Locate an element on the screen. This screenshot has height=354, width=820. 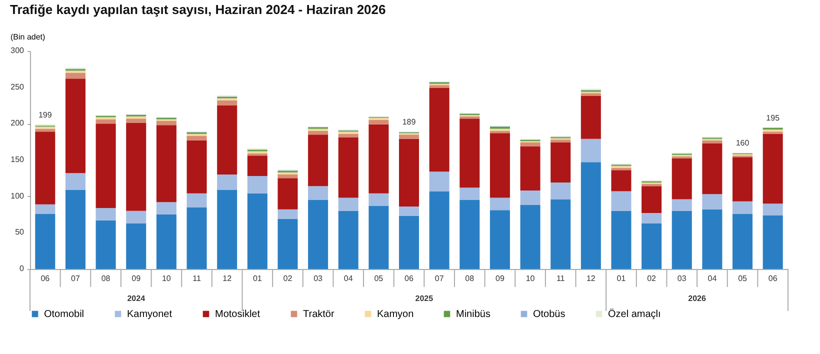
legend-label: Motosiklet is located at coordinates (237, 314).